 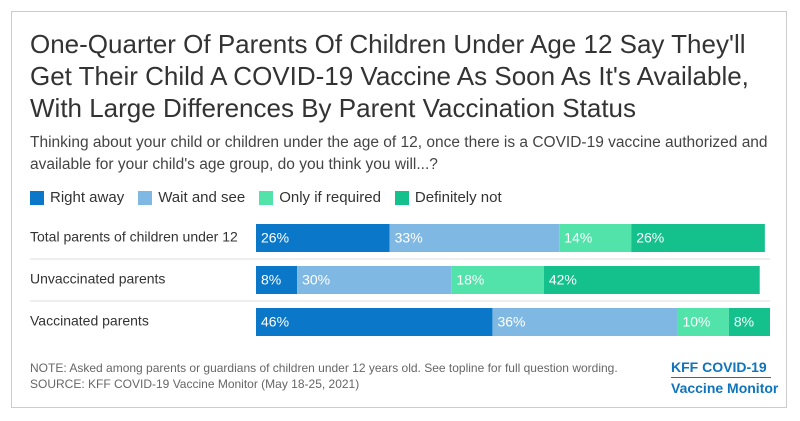 I want to click on data-label: 36%, so click(x=511, y=322).